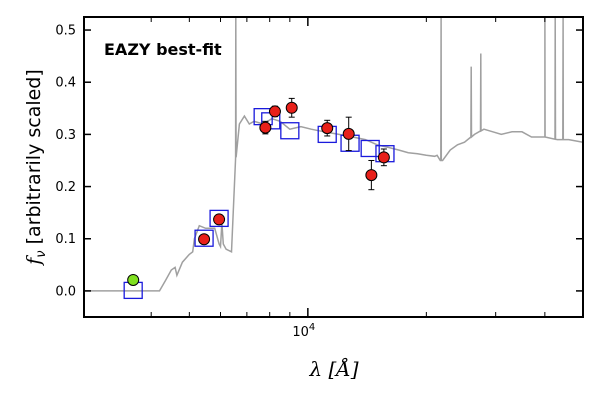 The height and width of the screenshot is (400, 600). Describe the element at coordinates (163, 49) in the screenshot. I see `chart-annotation: EAZY best-fit` at that location.